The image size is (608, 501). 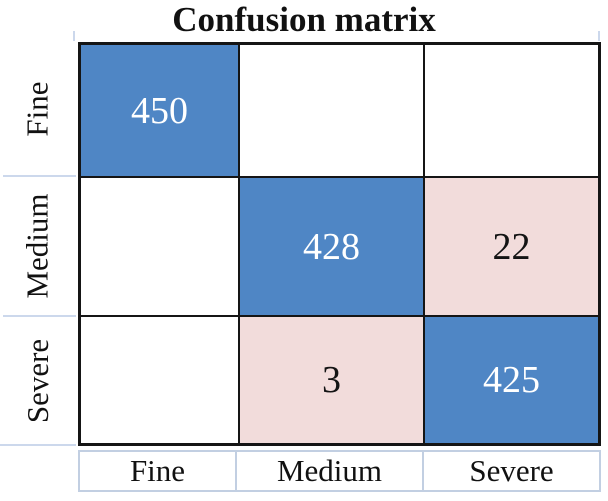 I want to click on matrix-cell-r2c1: 3, so click(x=332, y=380).